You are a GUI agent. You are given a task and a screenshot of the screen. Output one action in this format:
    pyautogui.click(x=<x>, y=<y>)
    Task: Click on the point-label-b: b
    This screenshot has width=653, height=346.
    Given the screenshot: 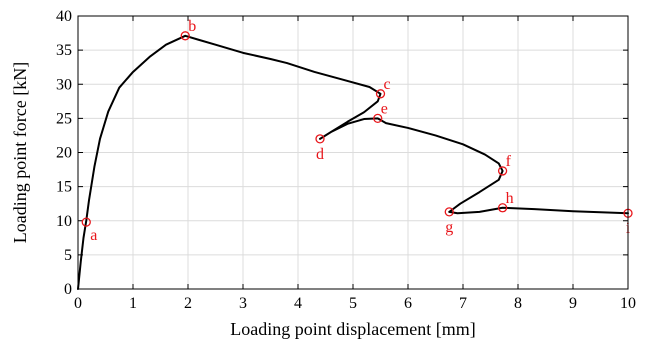 What is the action you would take?
    pyautogui.click(x=192, y=26)
    